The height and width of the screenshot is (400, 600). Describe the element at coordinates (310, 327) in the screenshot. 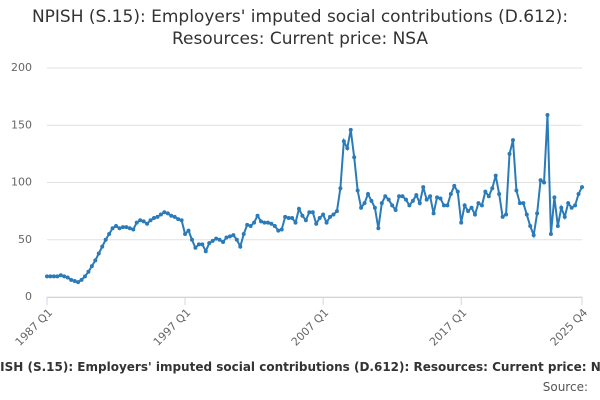

I see `x-tick-label: 2007 Q1` at that location.